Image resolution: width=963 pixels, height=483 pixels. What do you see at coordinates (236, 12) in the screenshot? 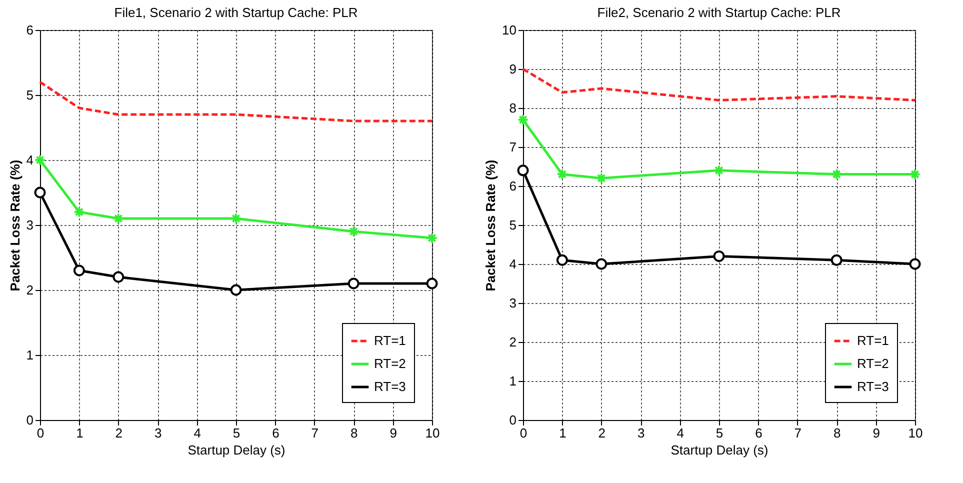
I see `chart-title: File1, Scenario 2 with Startup Cache: PLR` at bounding box center [236, 12].